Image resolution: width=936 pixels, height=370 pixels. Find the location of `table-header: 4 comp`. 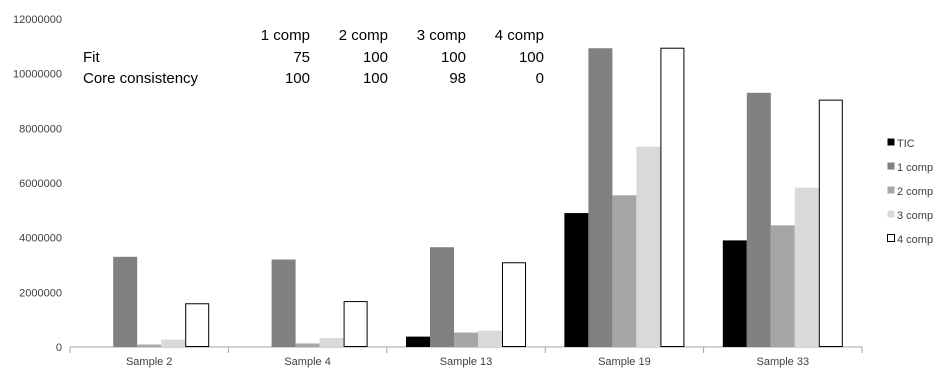

table-header: 4 comp is located at coordinates (519, 35).